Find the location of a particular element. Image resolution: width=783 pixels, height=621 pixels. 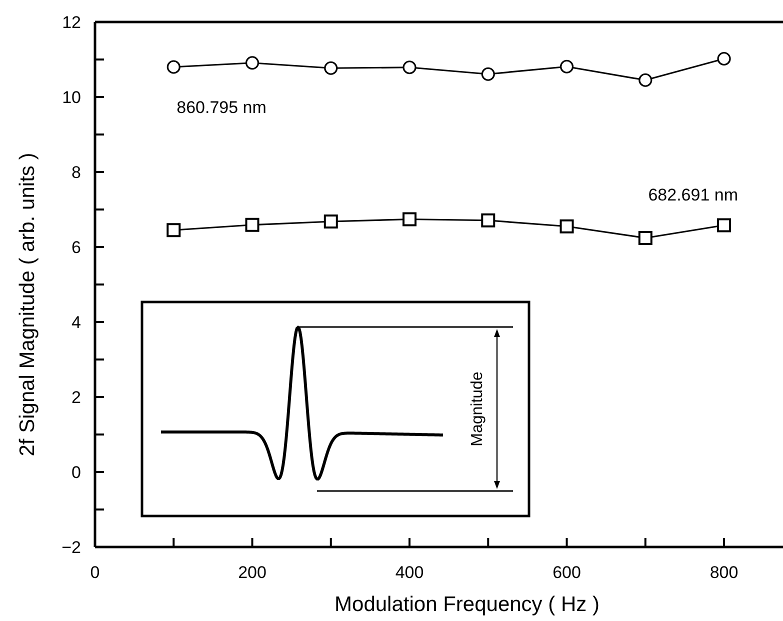

y-tick-label: 8 is located at coordinates (76, 172).